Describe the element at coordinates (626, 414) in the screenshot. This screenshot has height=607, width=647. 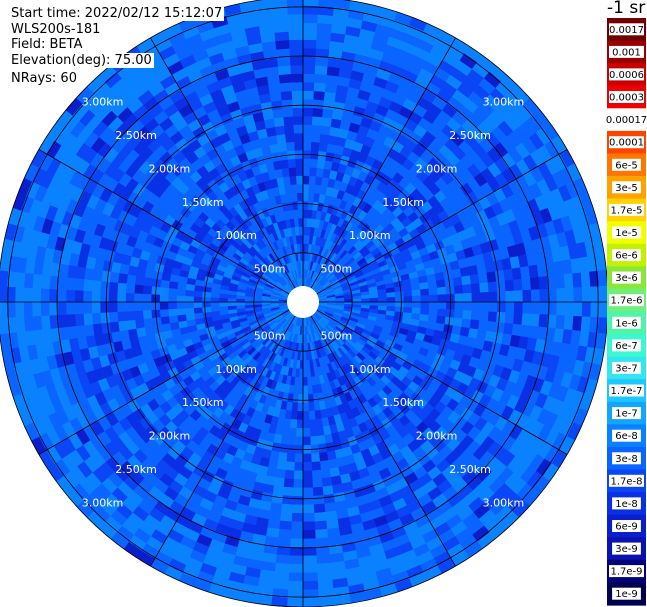
I see `colorbar-label: 1e-7` at that location.